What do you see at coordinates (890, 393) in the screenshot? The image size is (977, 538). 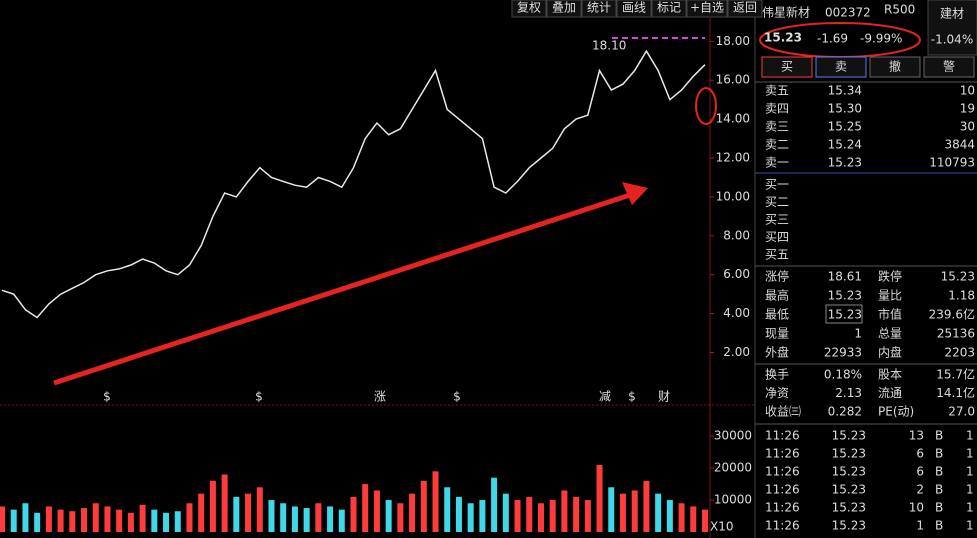 I see `stat-label: 流通` at bounding box center [890, 393].